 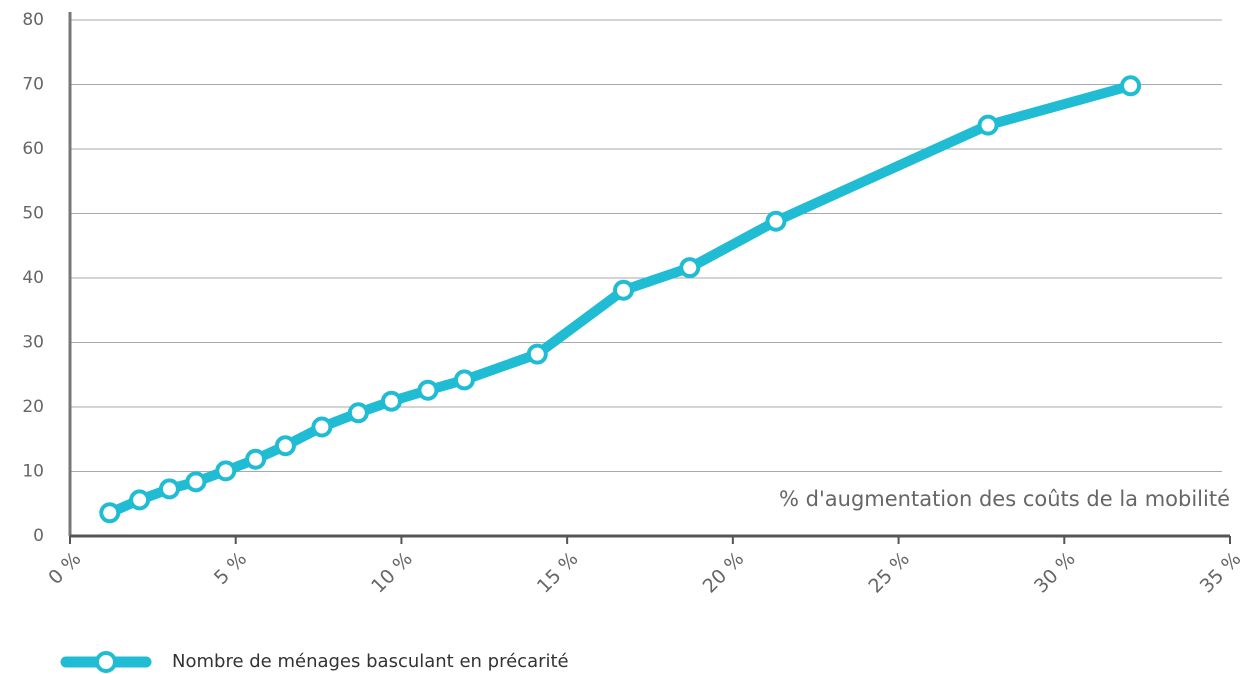 I want to click on x-tick-label: 35 %, so click(x=1219, y=573).